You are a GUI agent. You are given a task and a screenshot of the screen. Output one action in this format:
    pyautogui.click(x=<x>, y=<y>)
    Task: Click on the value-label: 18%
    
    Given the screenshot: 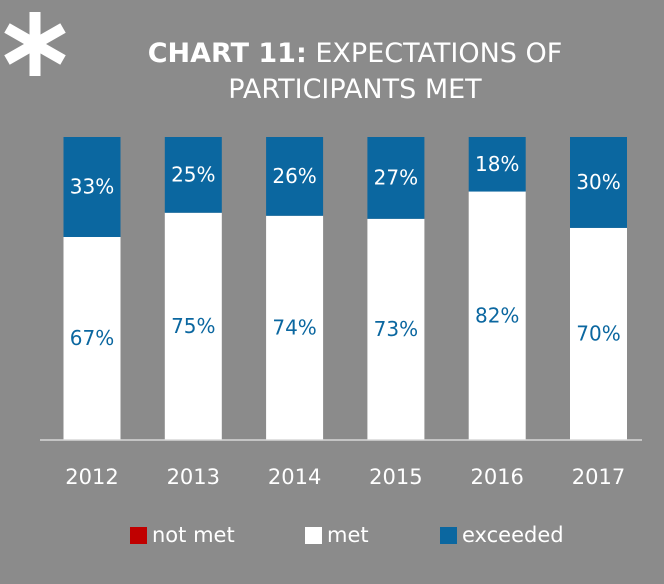 What is the action you would take?
    pyautogui.click(x=497, y=164)
    